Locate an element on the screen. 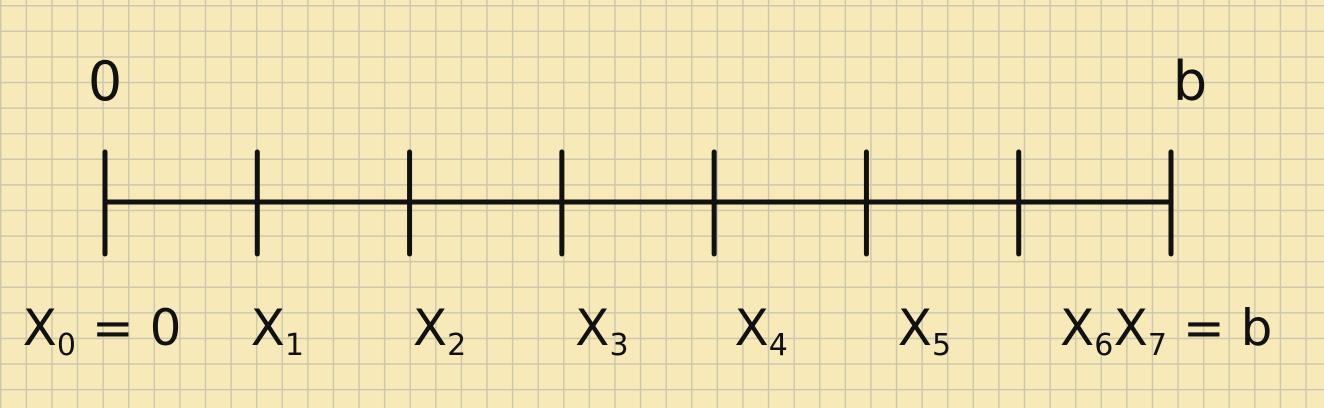 The image size is (1324, 408). label-x6-subscript: 6 is located at coordinates (1103, 345).